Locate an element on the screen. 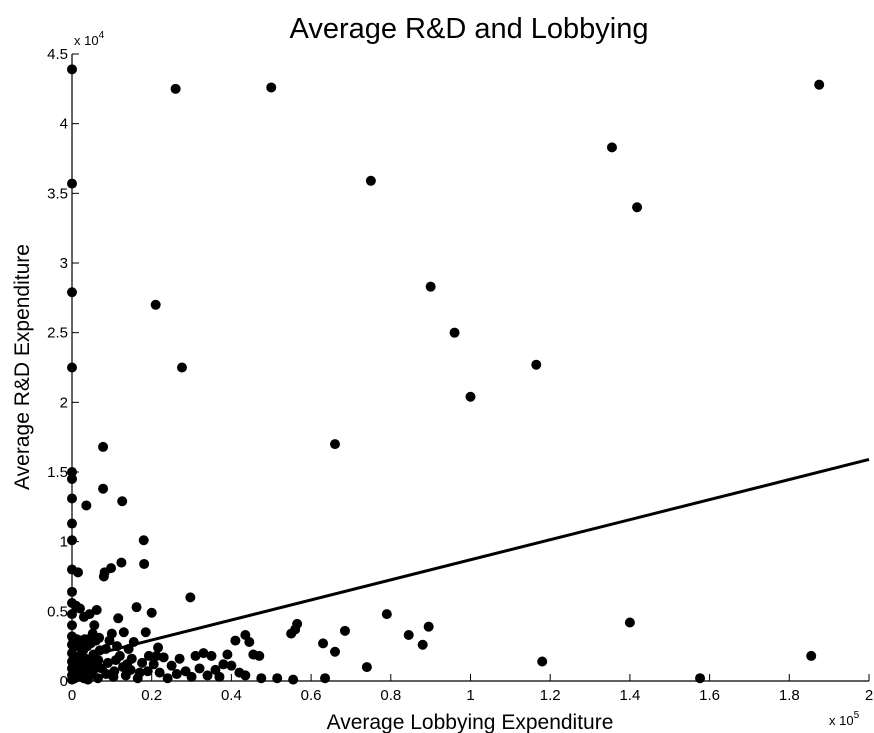 The image size is (874, 733). y-tick-label: 3.5 is located at coordinates (57, 193).